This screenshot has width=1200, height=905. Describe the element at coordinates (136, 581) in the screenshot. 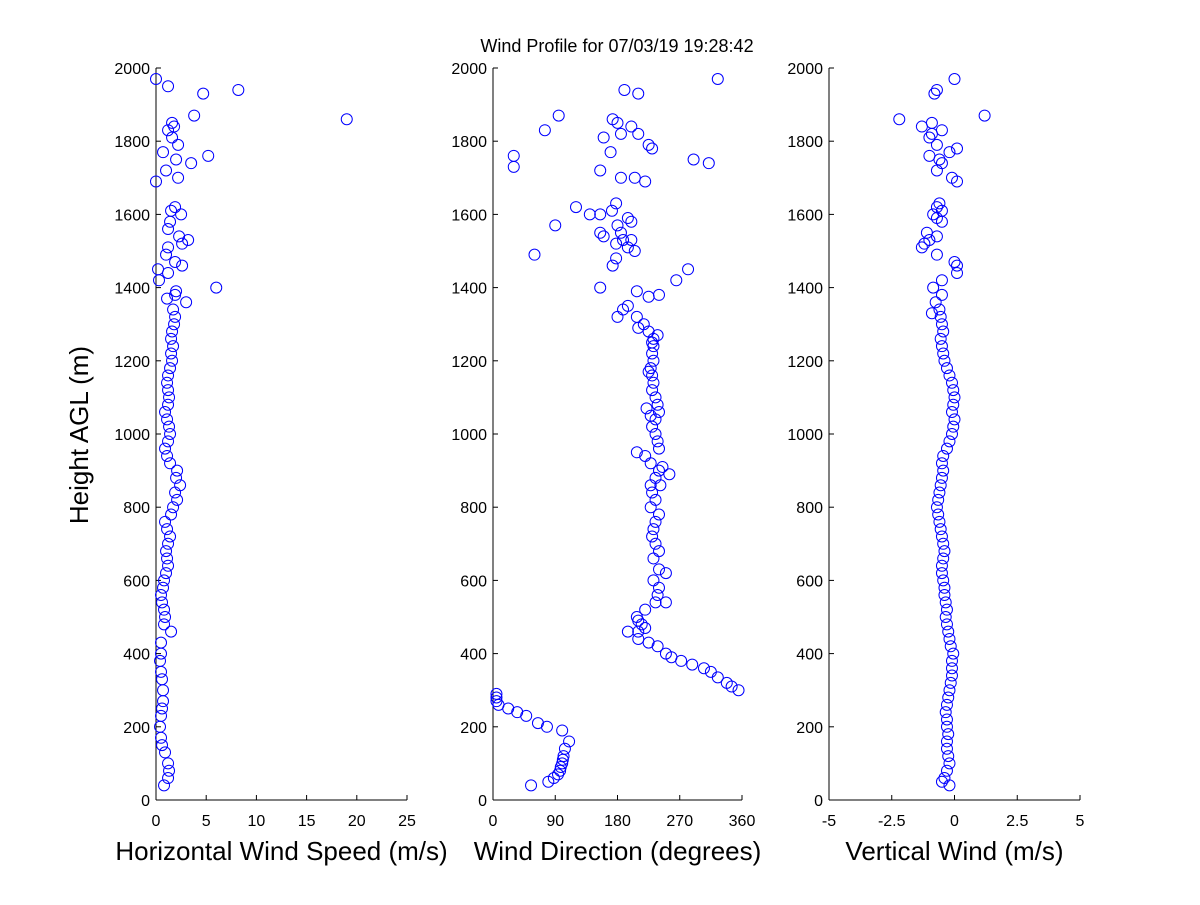

I see `y-tick-label: 600` at that location.